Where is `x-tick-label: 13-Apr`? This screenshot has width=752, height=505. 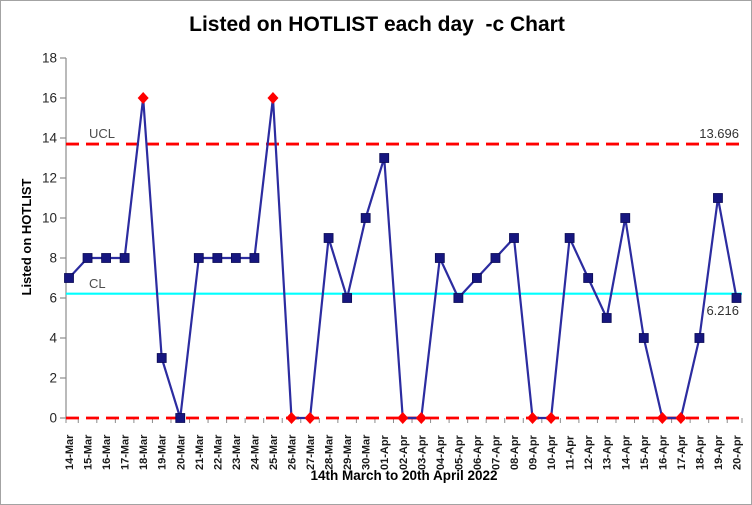 x-tick-label: 13-Apr is located at coordinates (608, 452).